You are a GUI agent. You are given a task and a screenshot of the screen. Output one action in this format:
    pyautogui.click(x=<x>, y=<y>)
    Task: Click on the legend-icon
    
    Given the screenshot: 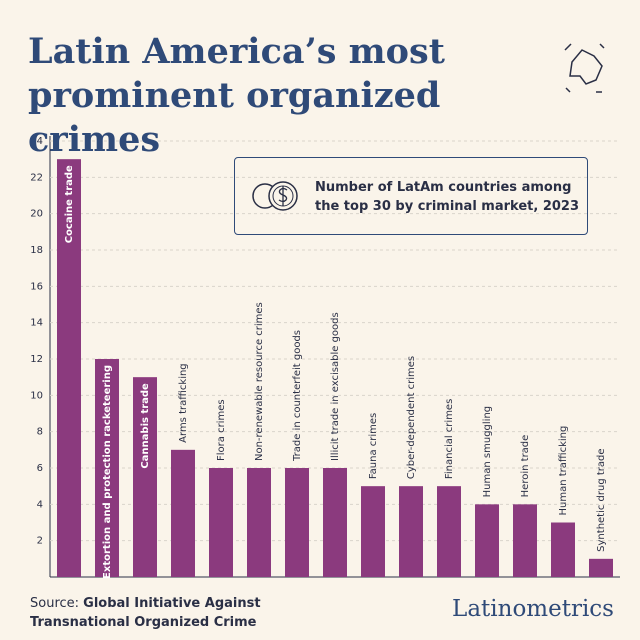 What is the action you would take?
    pyautogui.click(x=275, y=196)
    